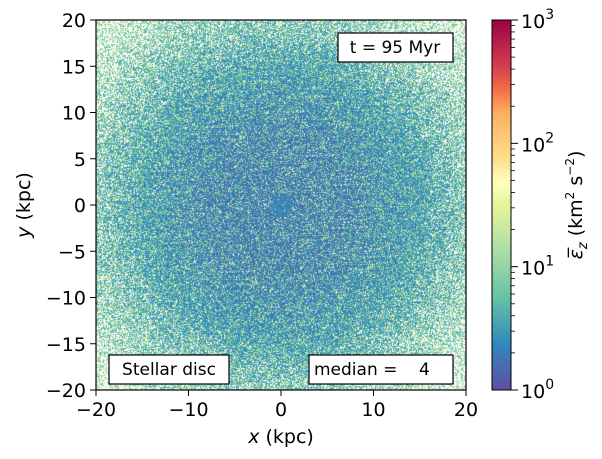 The image size is (602, 459). Describe the element at coordinates (74, 67) in the screenshot. I see `y-tick-label: 15` at that location.